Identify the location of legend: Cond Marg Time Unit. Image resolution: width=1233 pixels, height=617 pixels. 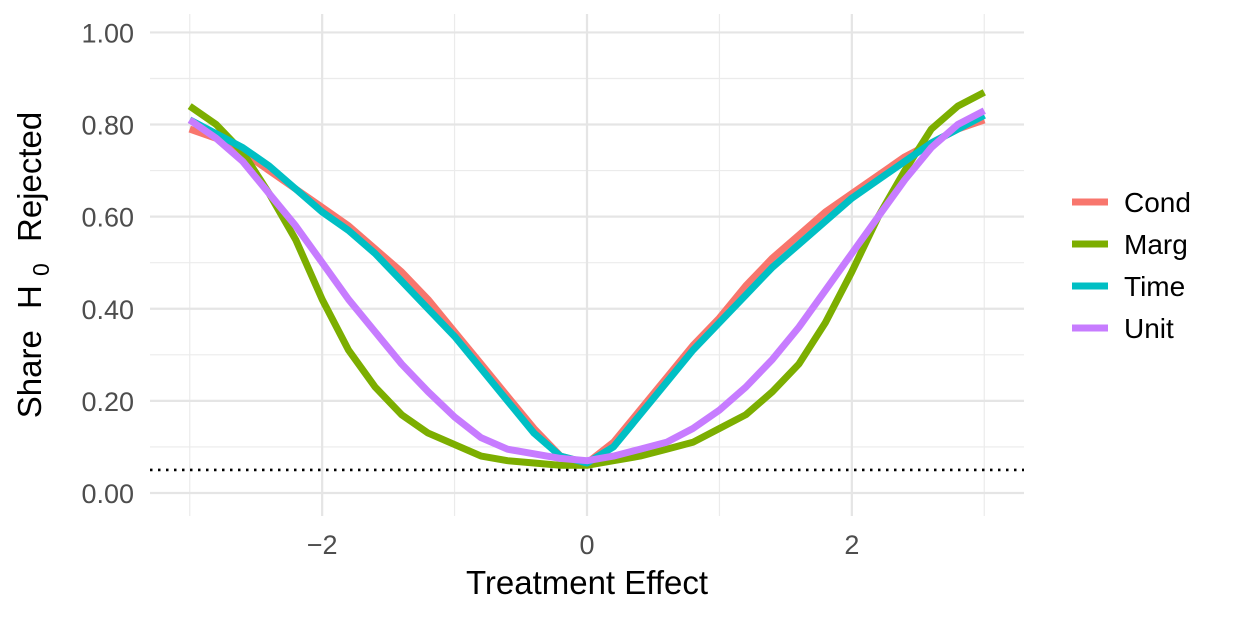
(1131, 265).